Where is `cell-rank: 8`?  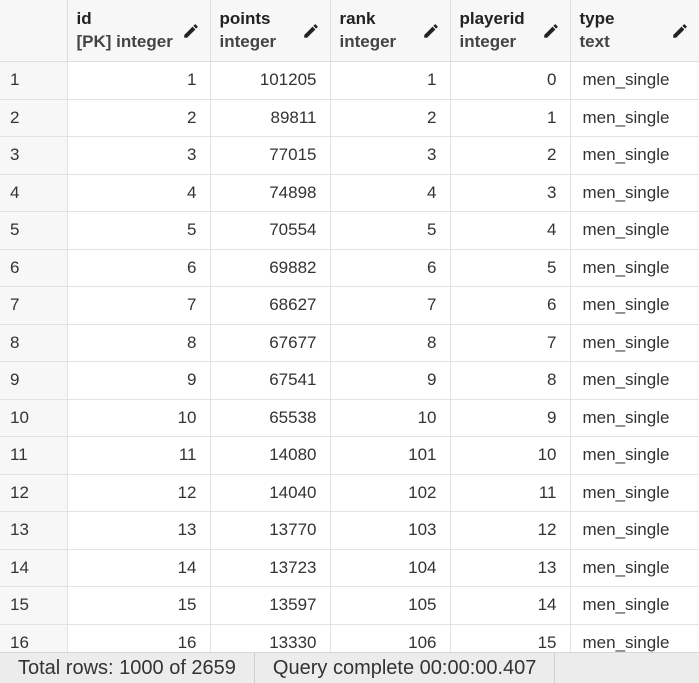
cell-rank: 8 is located at coordinates (390, 343).